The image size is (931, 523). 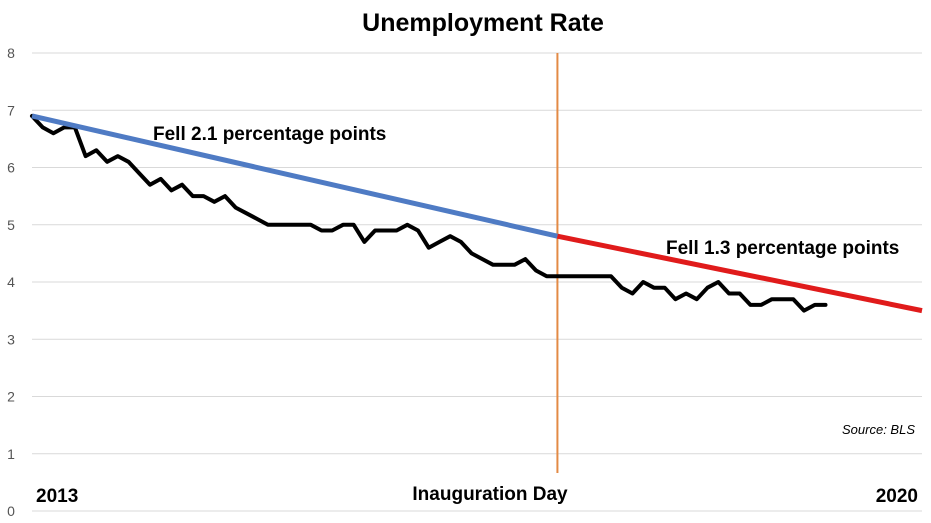 What do you see at coordinates (878, 429) in the screenshot?
I see `source-note: Source: BLS` at bounding box center [878, 429].